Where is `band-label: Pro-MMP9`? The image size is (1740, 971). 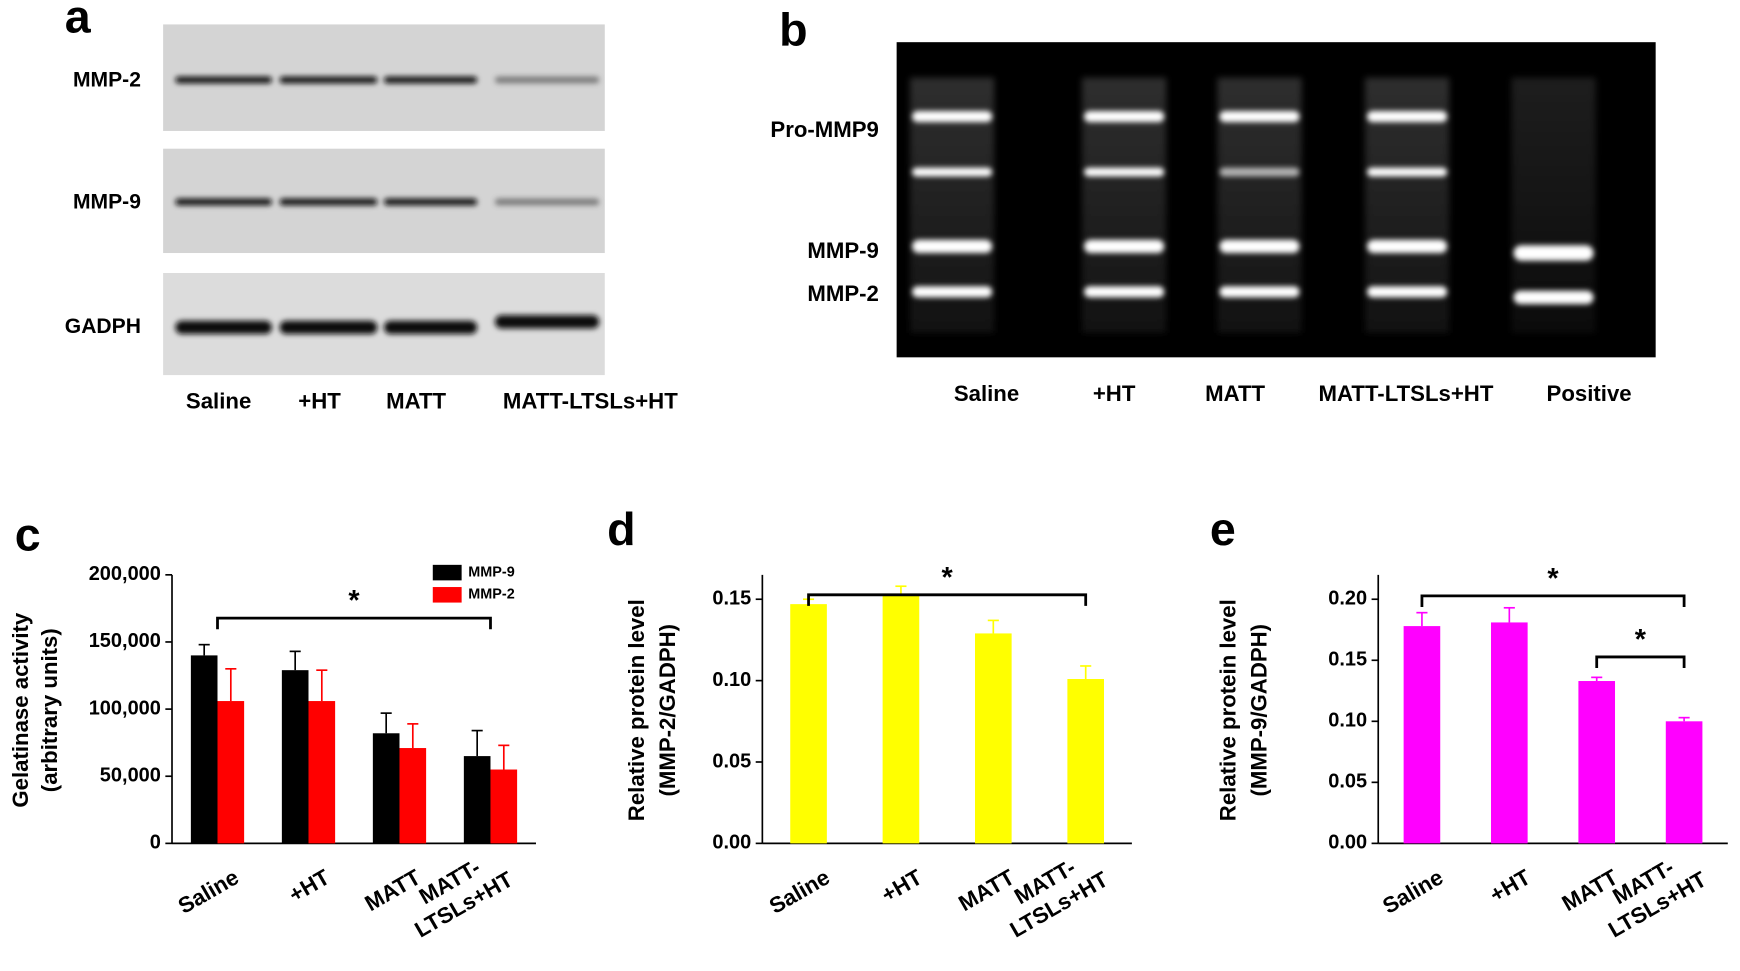
band-label: Pro-MMP9 is located at coordinates (824, 129).